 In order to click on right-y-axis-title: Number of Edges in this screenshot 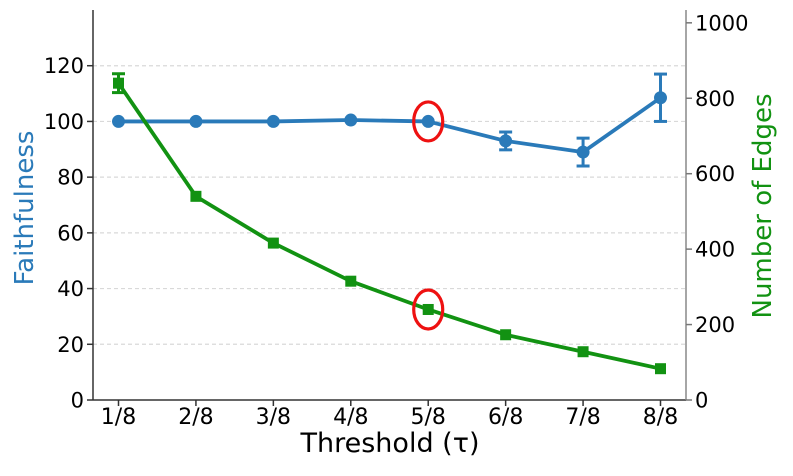, I will do `click(763, 206)`.